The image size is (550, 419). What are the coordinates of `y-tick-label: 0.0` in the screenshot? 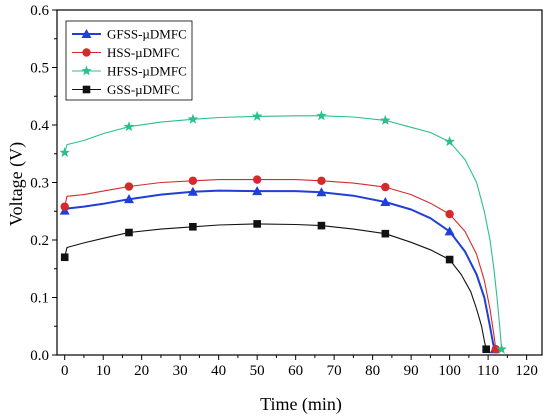 It's located at (39, 356).